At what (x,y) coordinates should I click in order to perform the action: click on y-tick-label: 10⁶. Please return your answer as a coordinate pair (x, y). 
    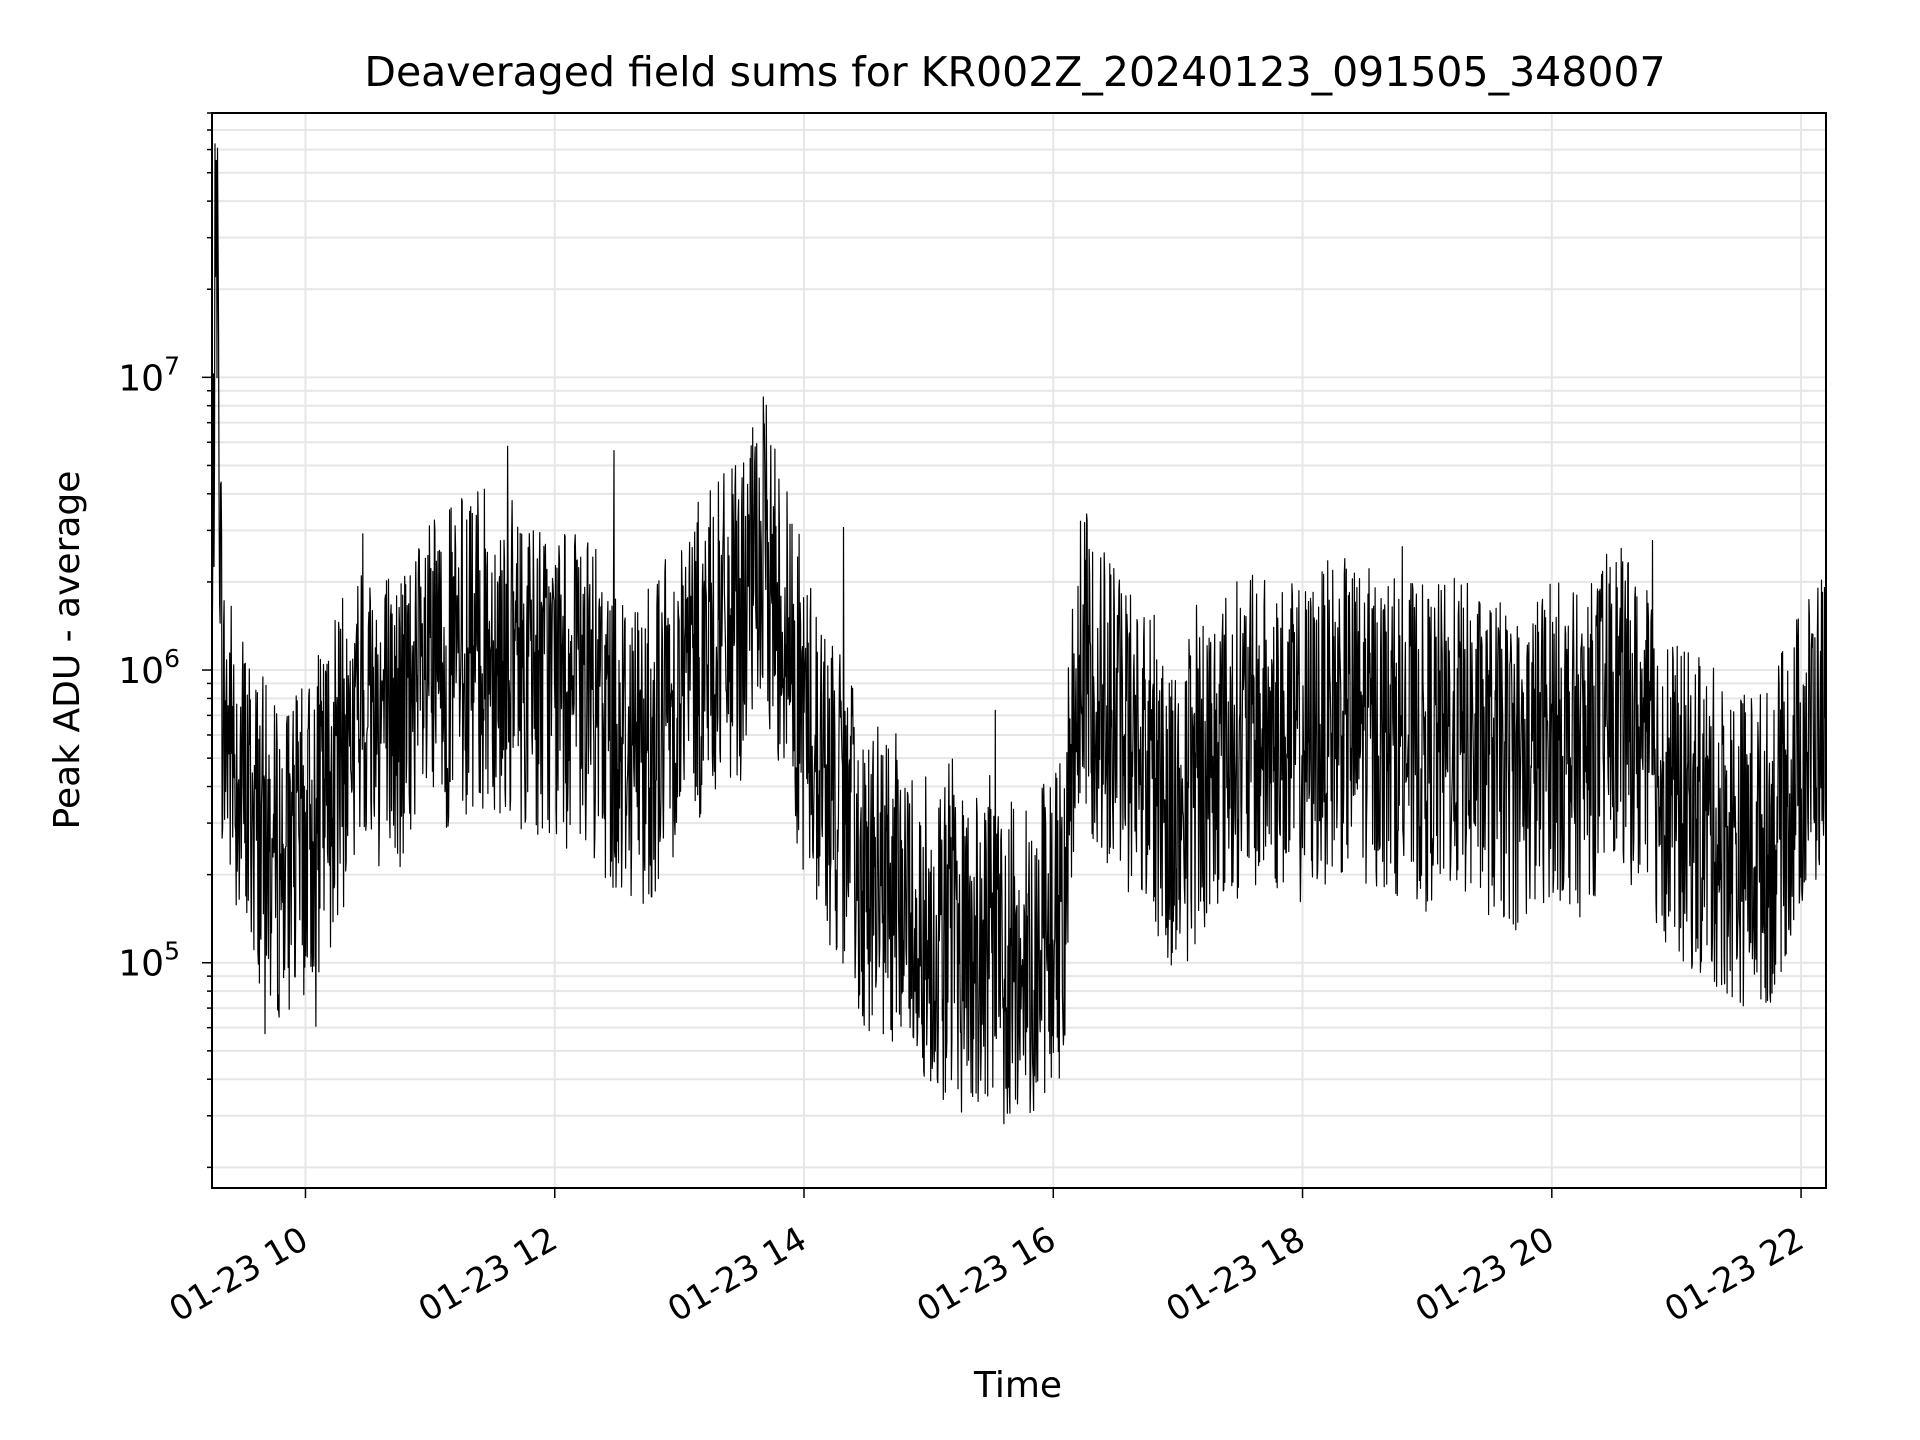
    Looking at the image, I should click on (149, 668).